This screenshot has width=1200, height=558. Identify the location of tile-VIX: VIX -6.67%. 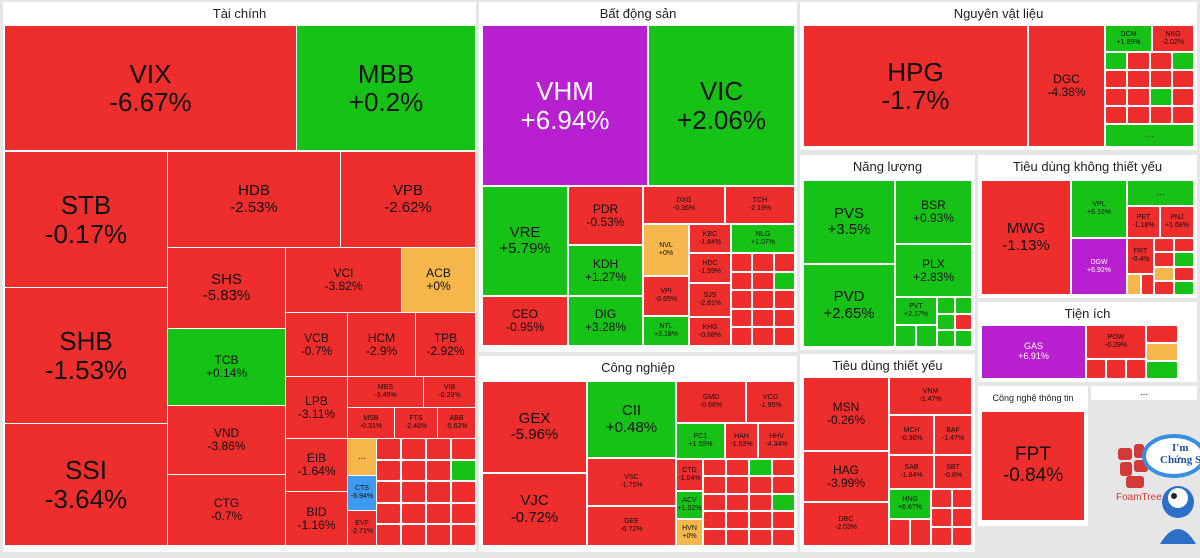
(150, 88).